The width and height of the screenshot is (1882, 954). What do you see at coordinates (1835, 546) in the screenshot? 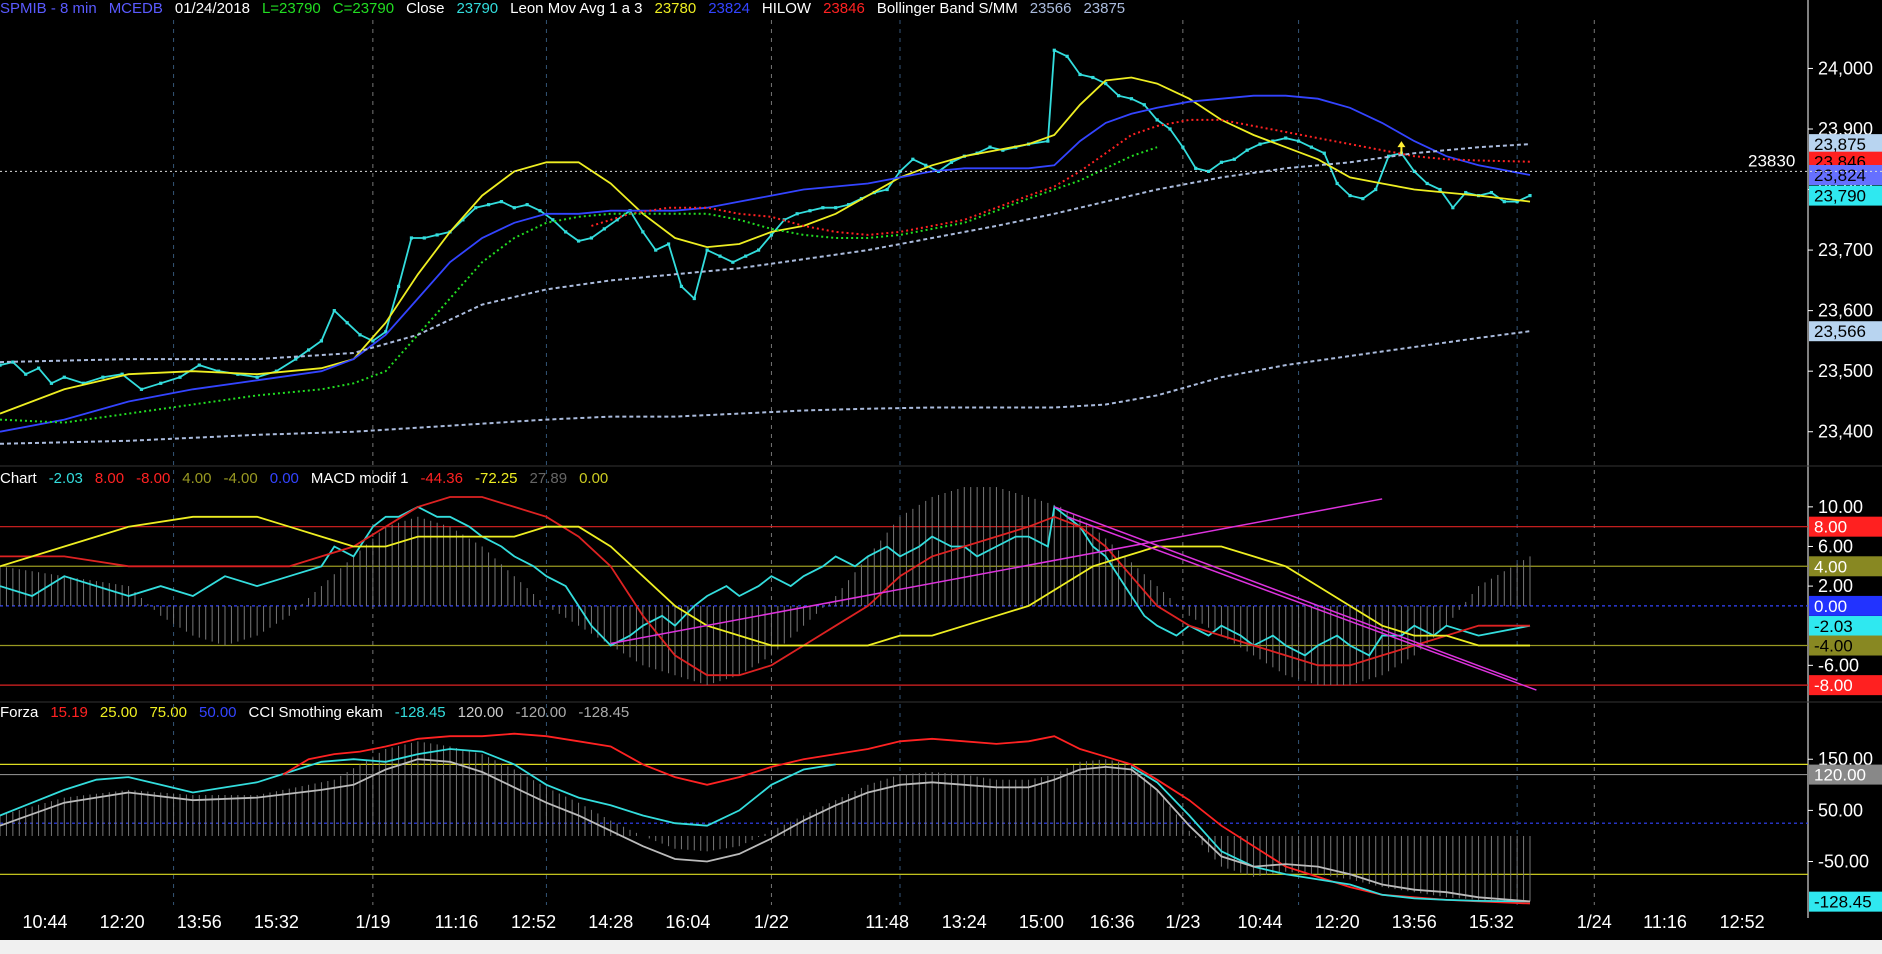
I see `y-tick-label: 6.00` at bounding box center [1835, 546].